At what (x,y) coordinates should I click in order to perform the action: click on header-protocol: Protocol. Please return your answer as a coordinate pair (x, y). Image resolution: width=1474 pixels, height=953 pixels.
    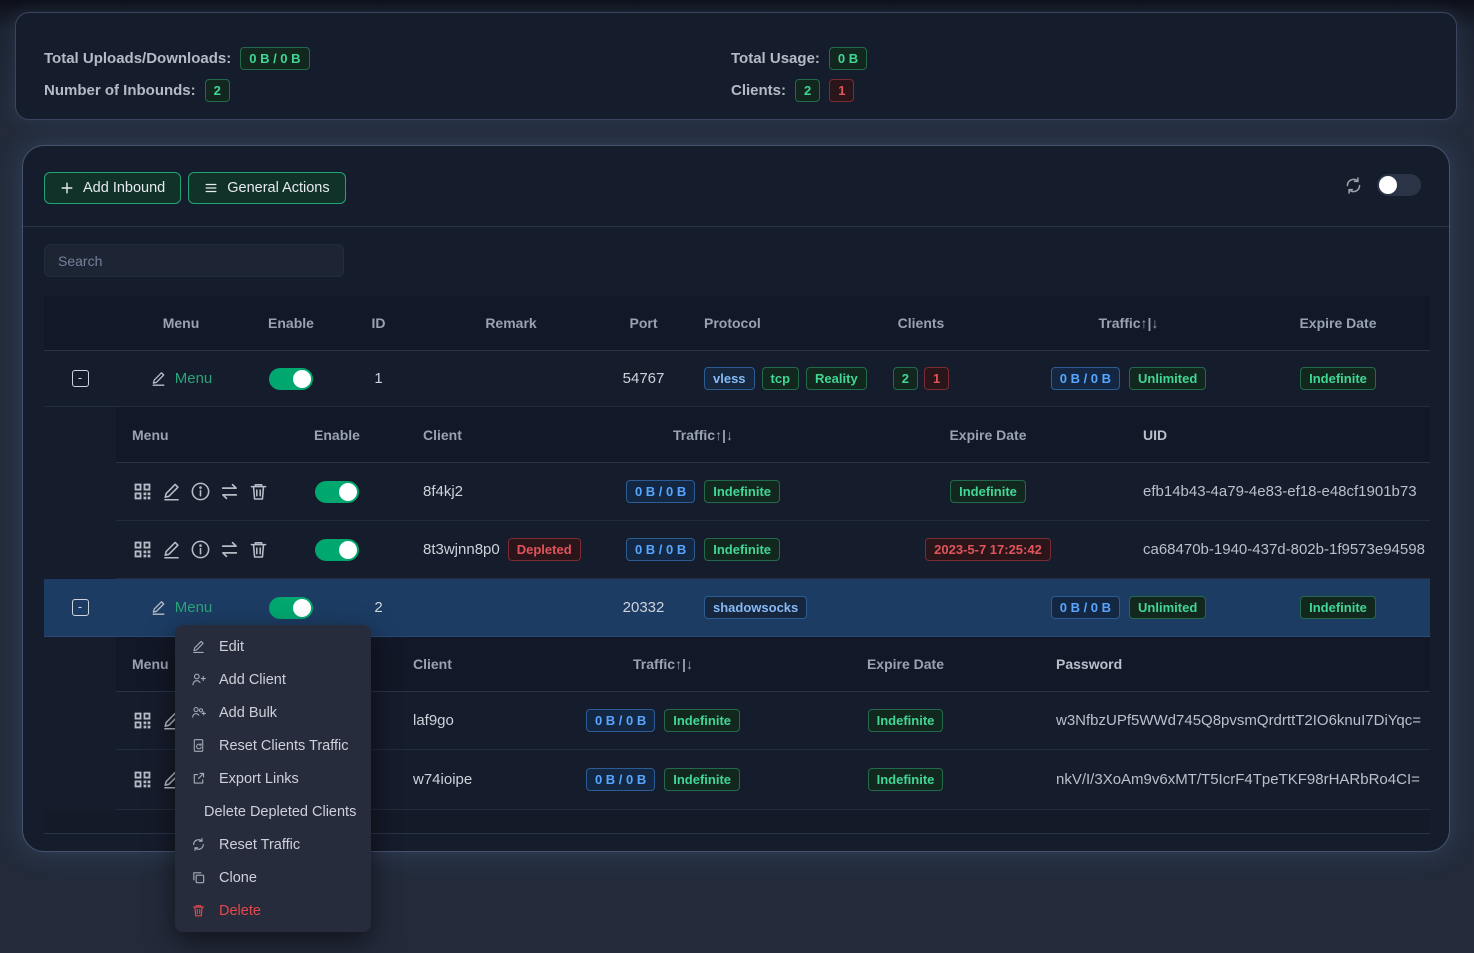
    Looking at the image, I should click on (732, 323).